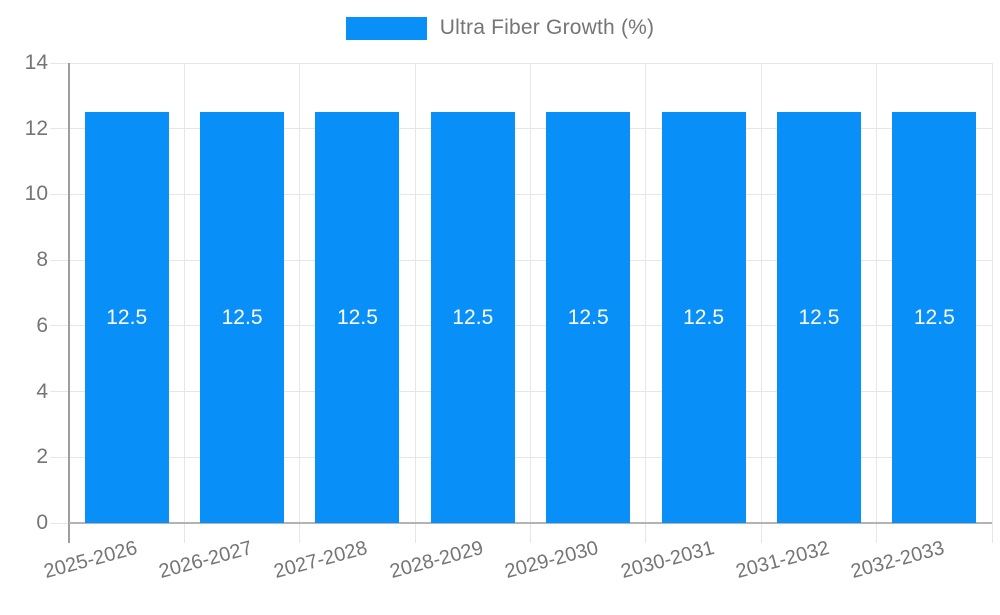  I want to click on y-axis-tick-label: 2, so click(42, 457).